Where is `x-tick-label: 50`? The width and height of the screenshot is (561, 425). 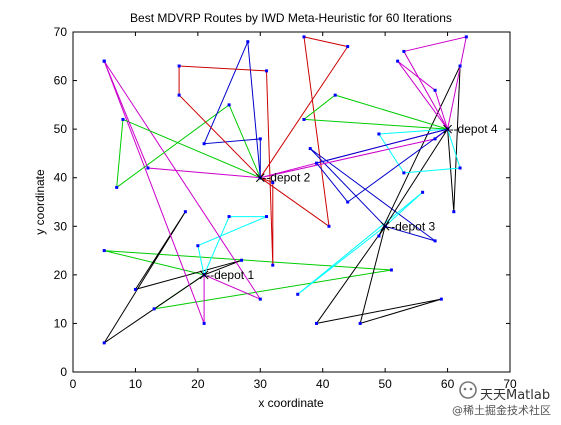
x-tick-label: 50 is located at coordinates (385, 384).